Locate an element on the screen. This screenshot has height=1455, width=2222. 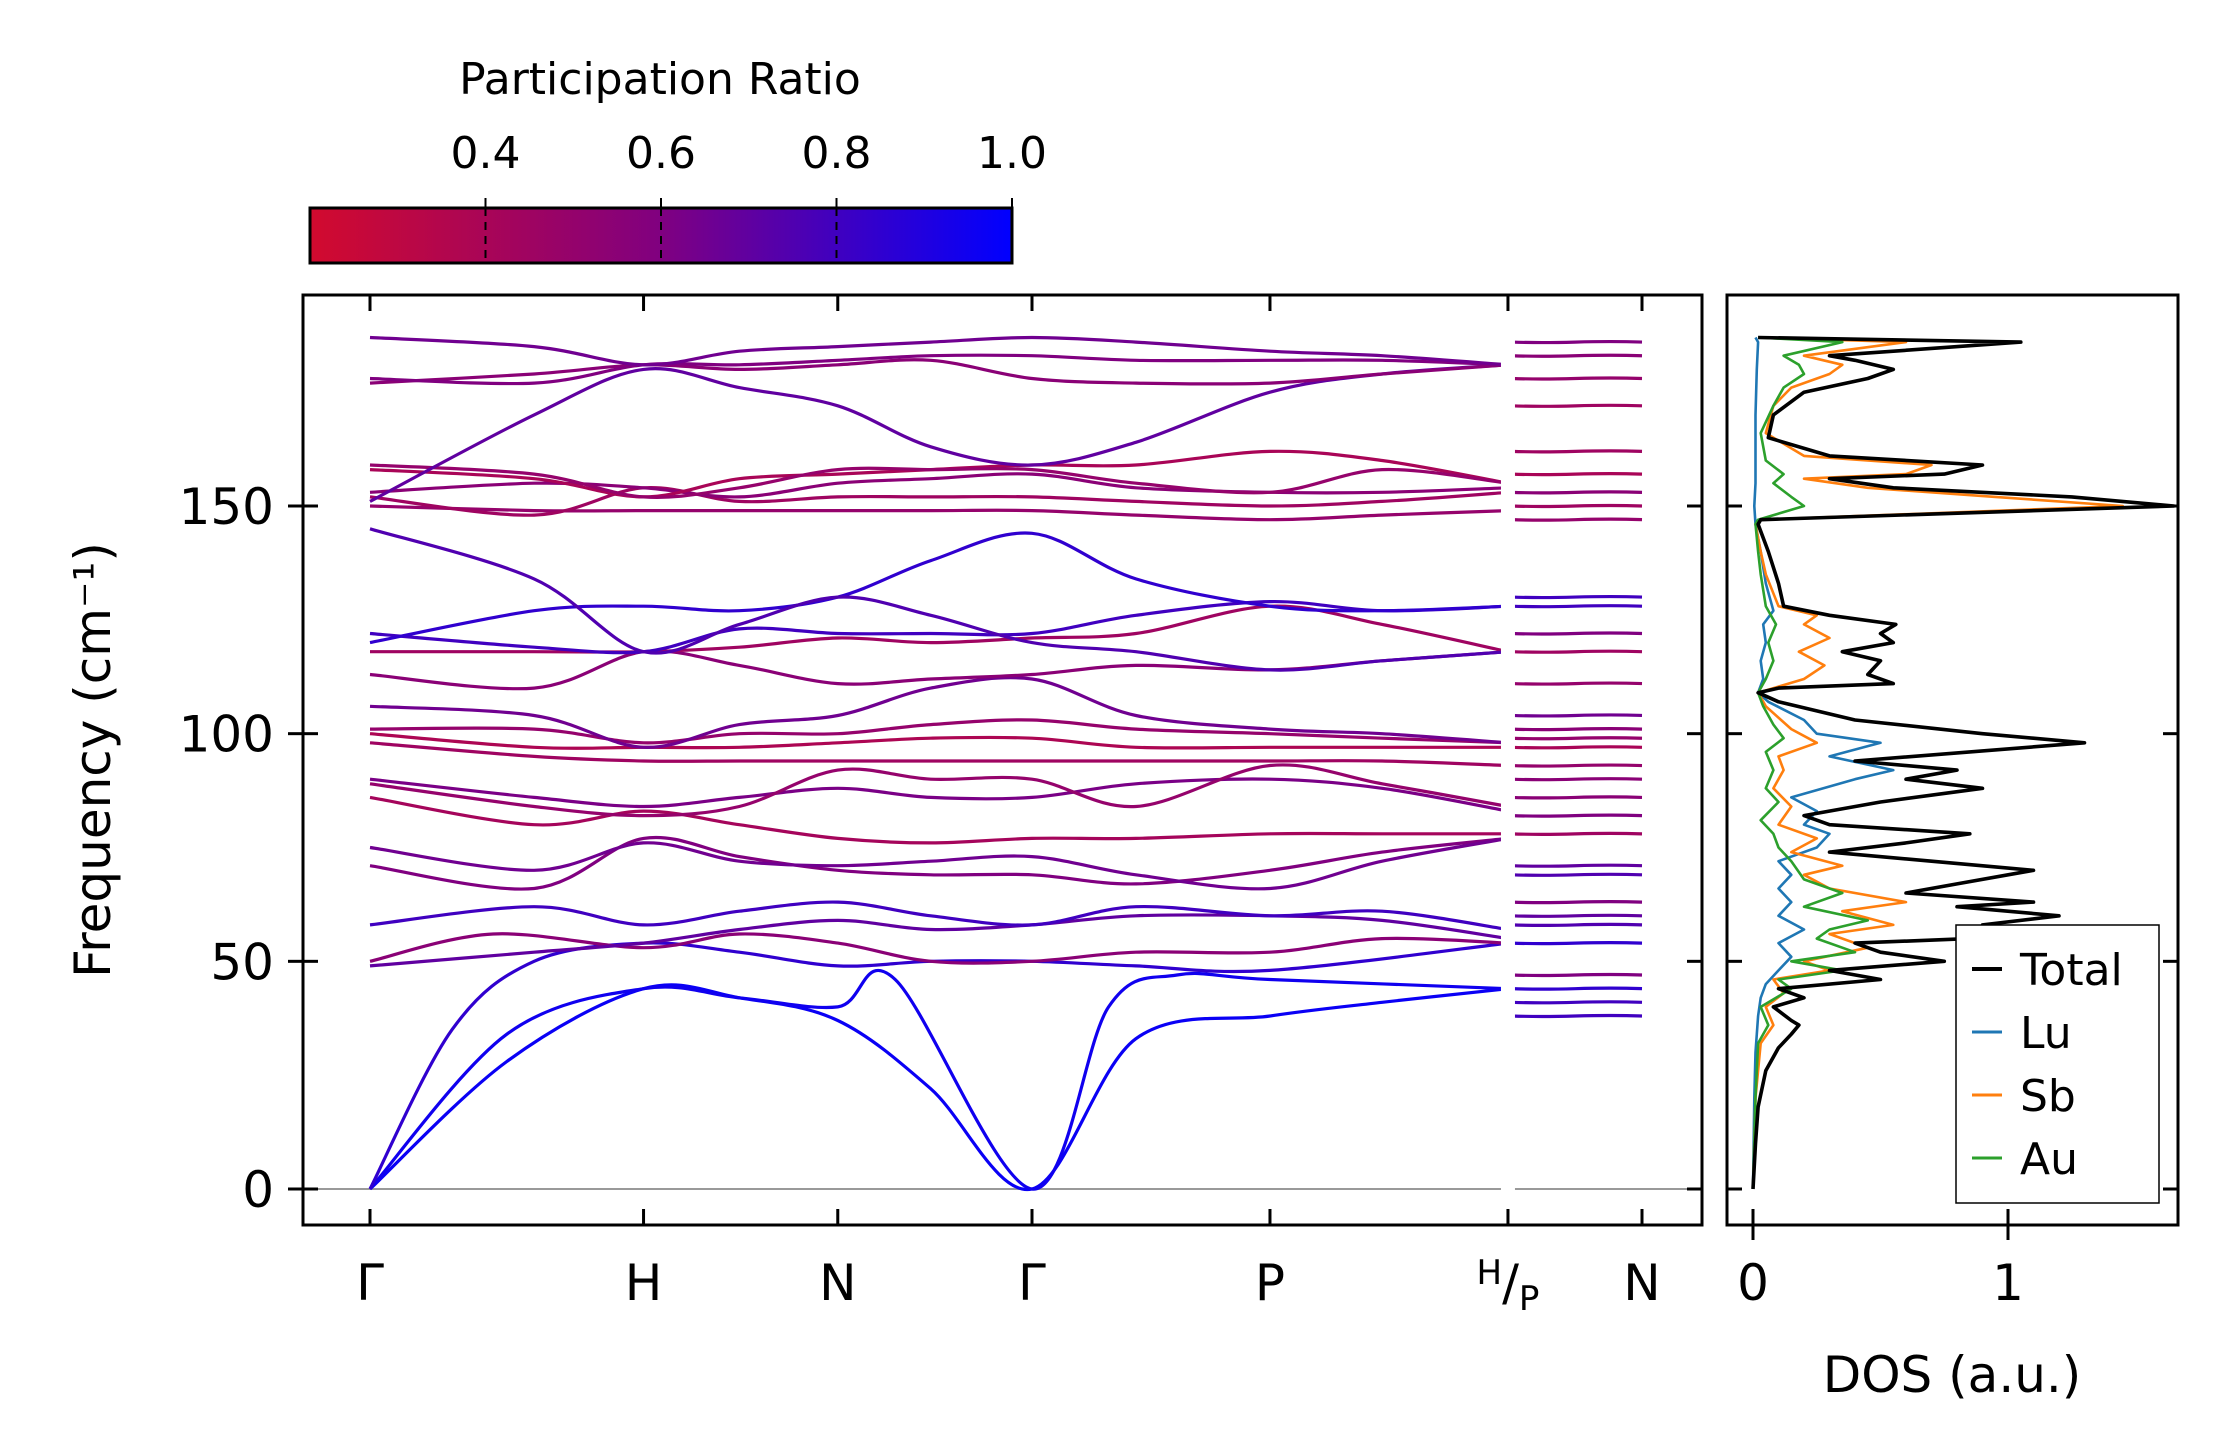
dos-curves is located at coordinates (1963, 762).